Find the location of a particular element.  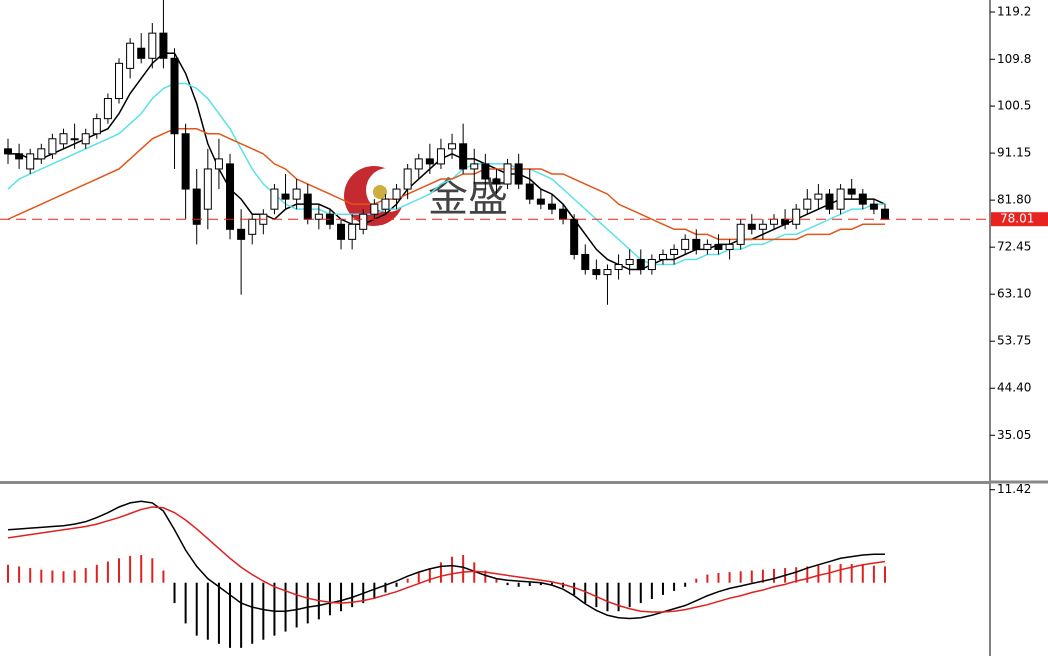

y-tick-label: 11.42 is located at coordinates (1014, 489).